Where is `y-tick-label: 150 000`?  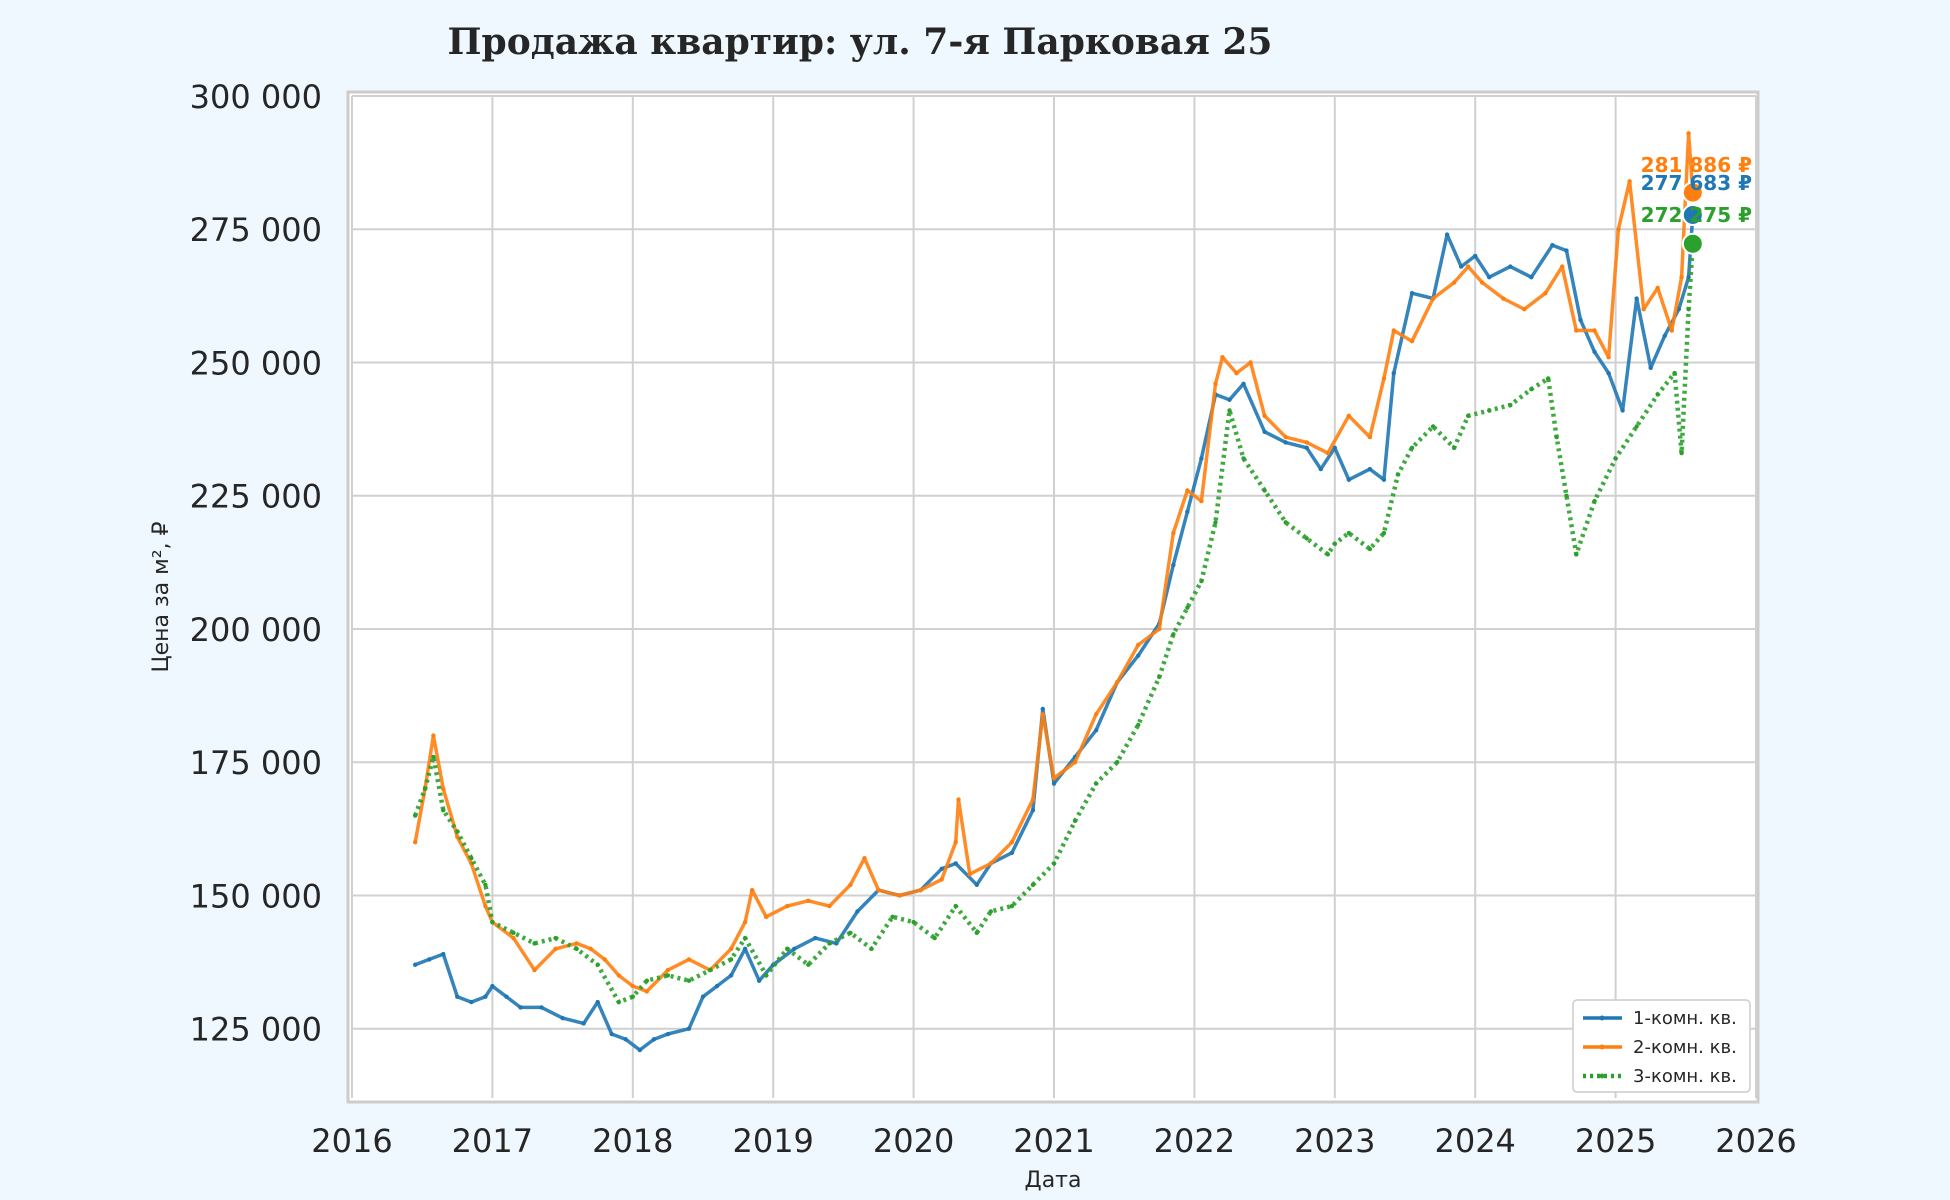
y-tick-label: 150 000 is located at coordinates (256, 896).